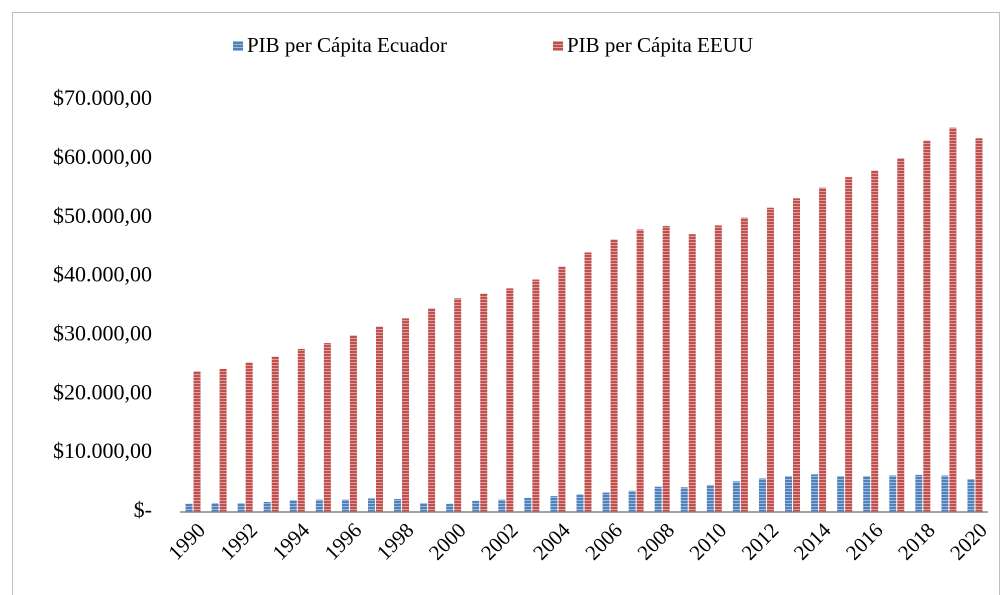  What do you see at coordinates (499, 541) in the screenshot?
I see `x-tick-label: 2002` at bounding box center [499, 541].